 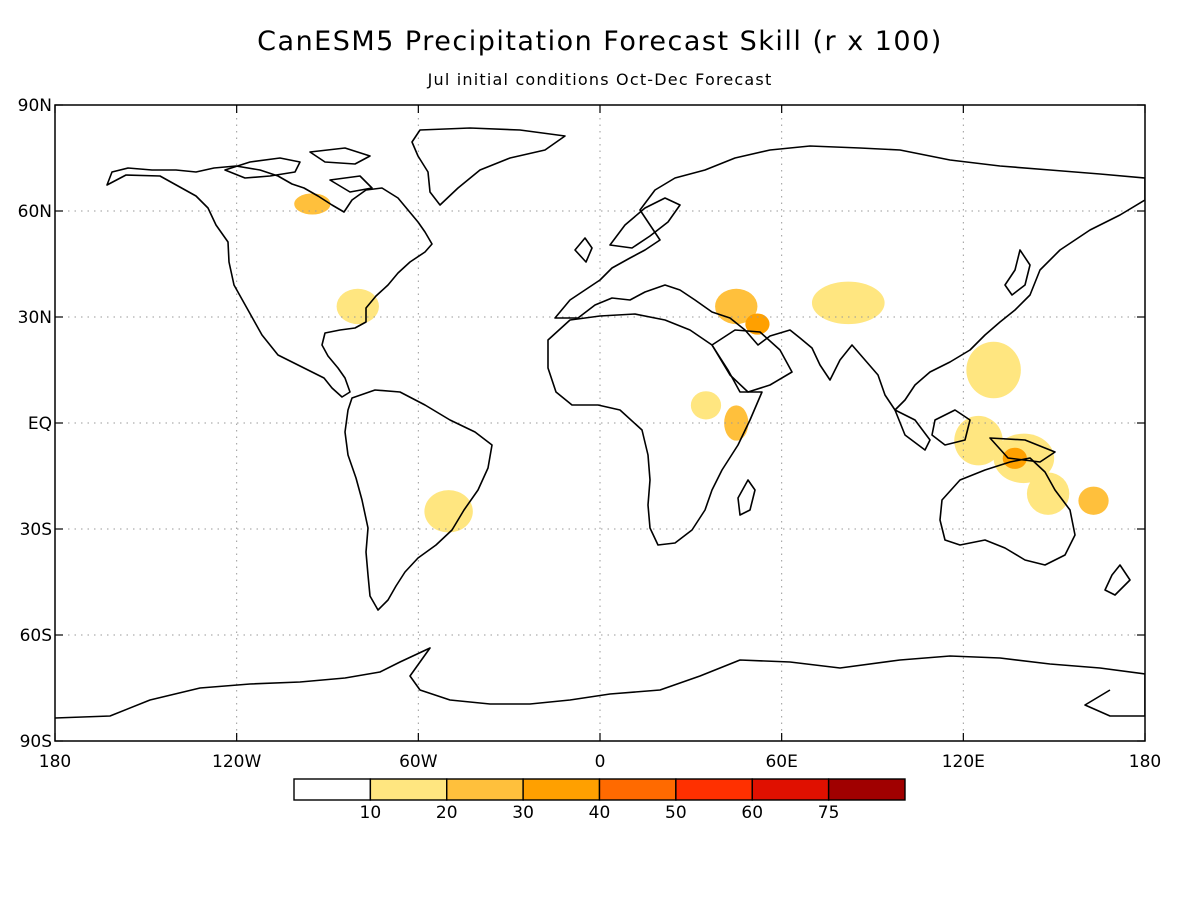 What do you see at coordinates (236, 762) in the screenshot?
I see `lon-tick-label: 120W` at bounding box center [236, 762].